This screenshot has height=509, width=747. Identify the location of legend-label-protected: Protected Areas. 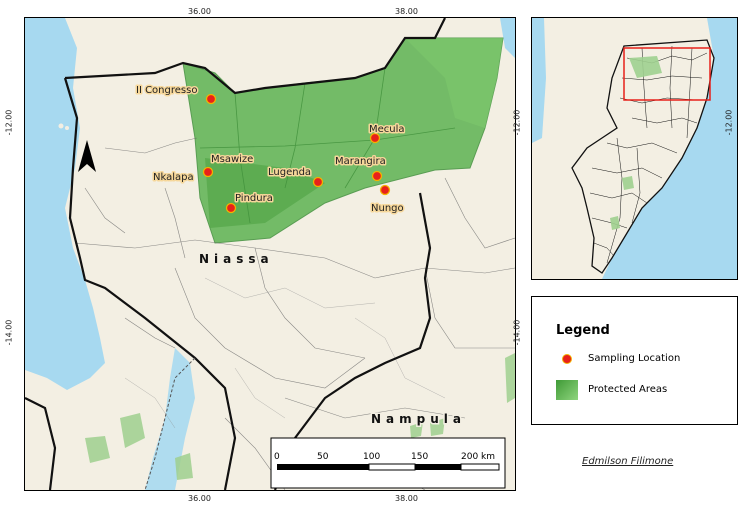
(628, 389).